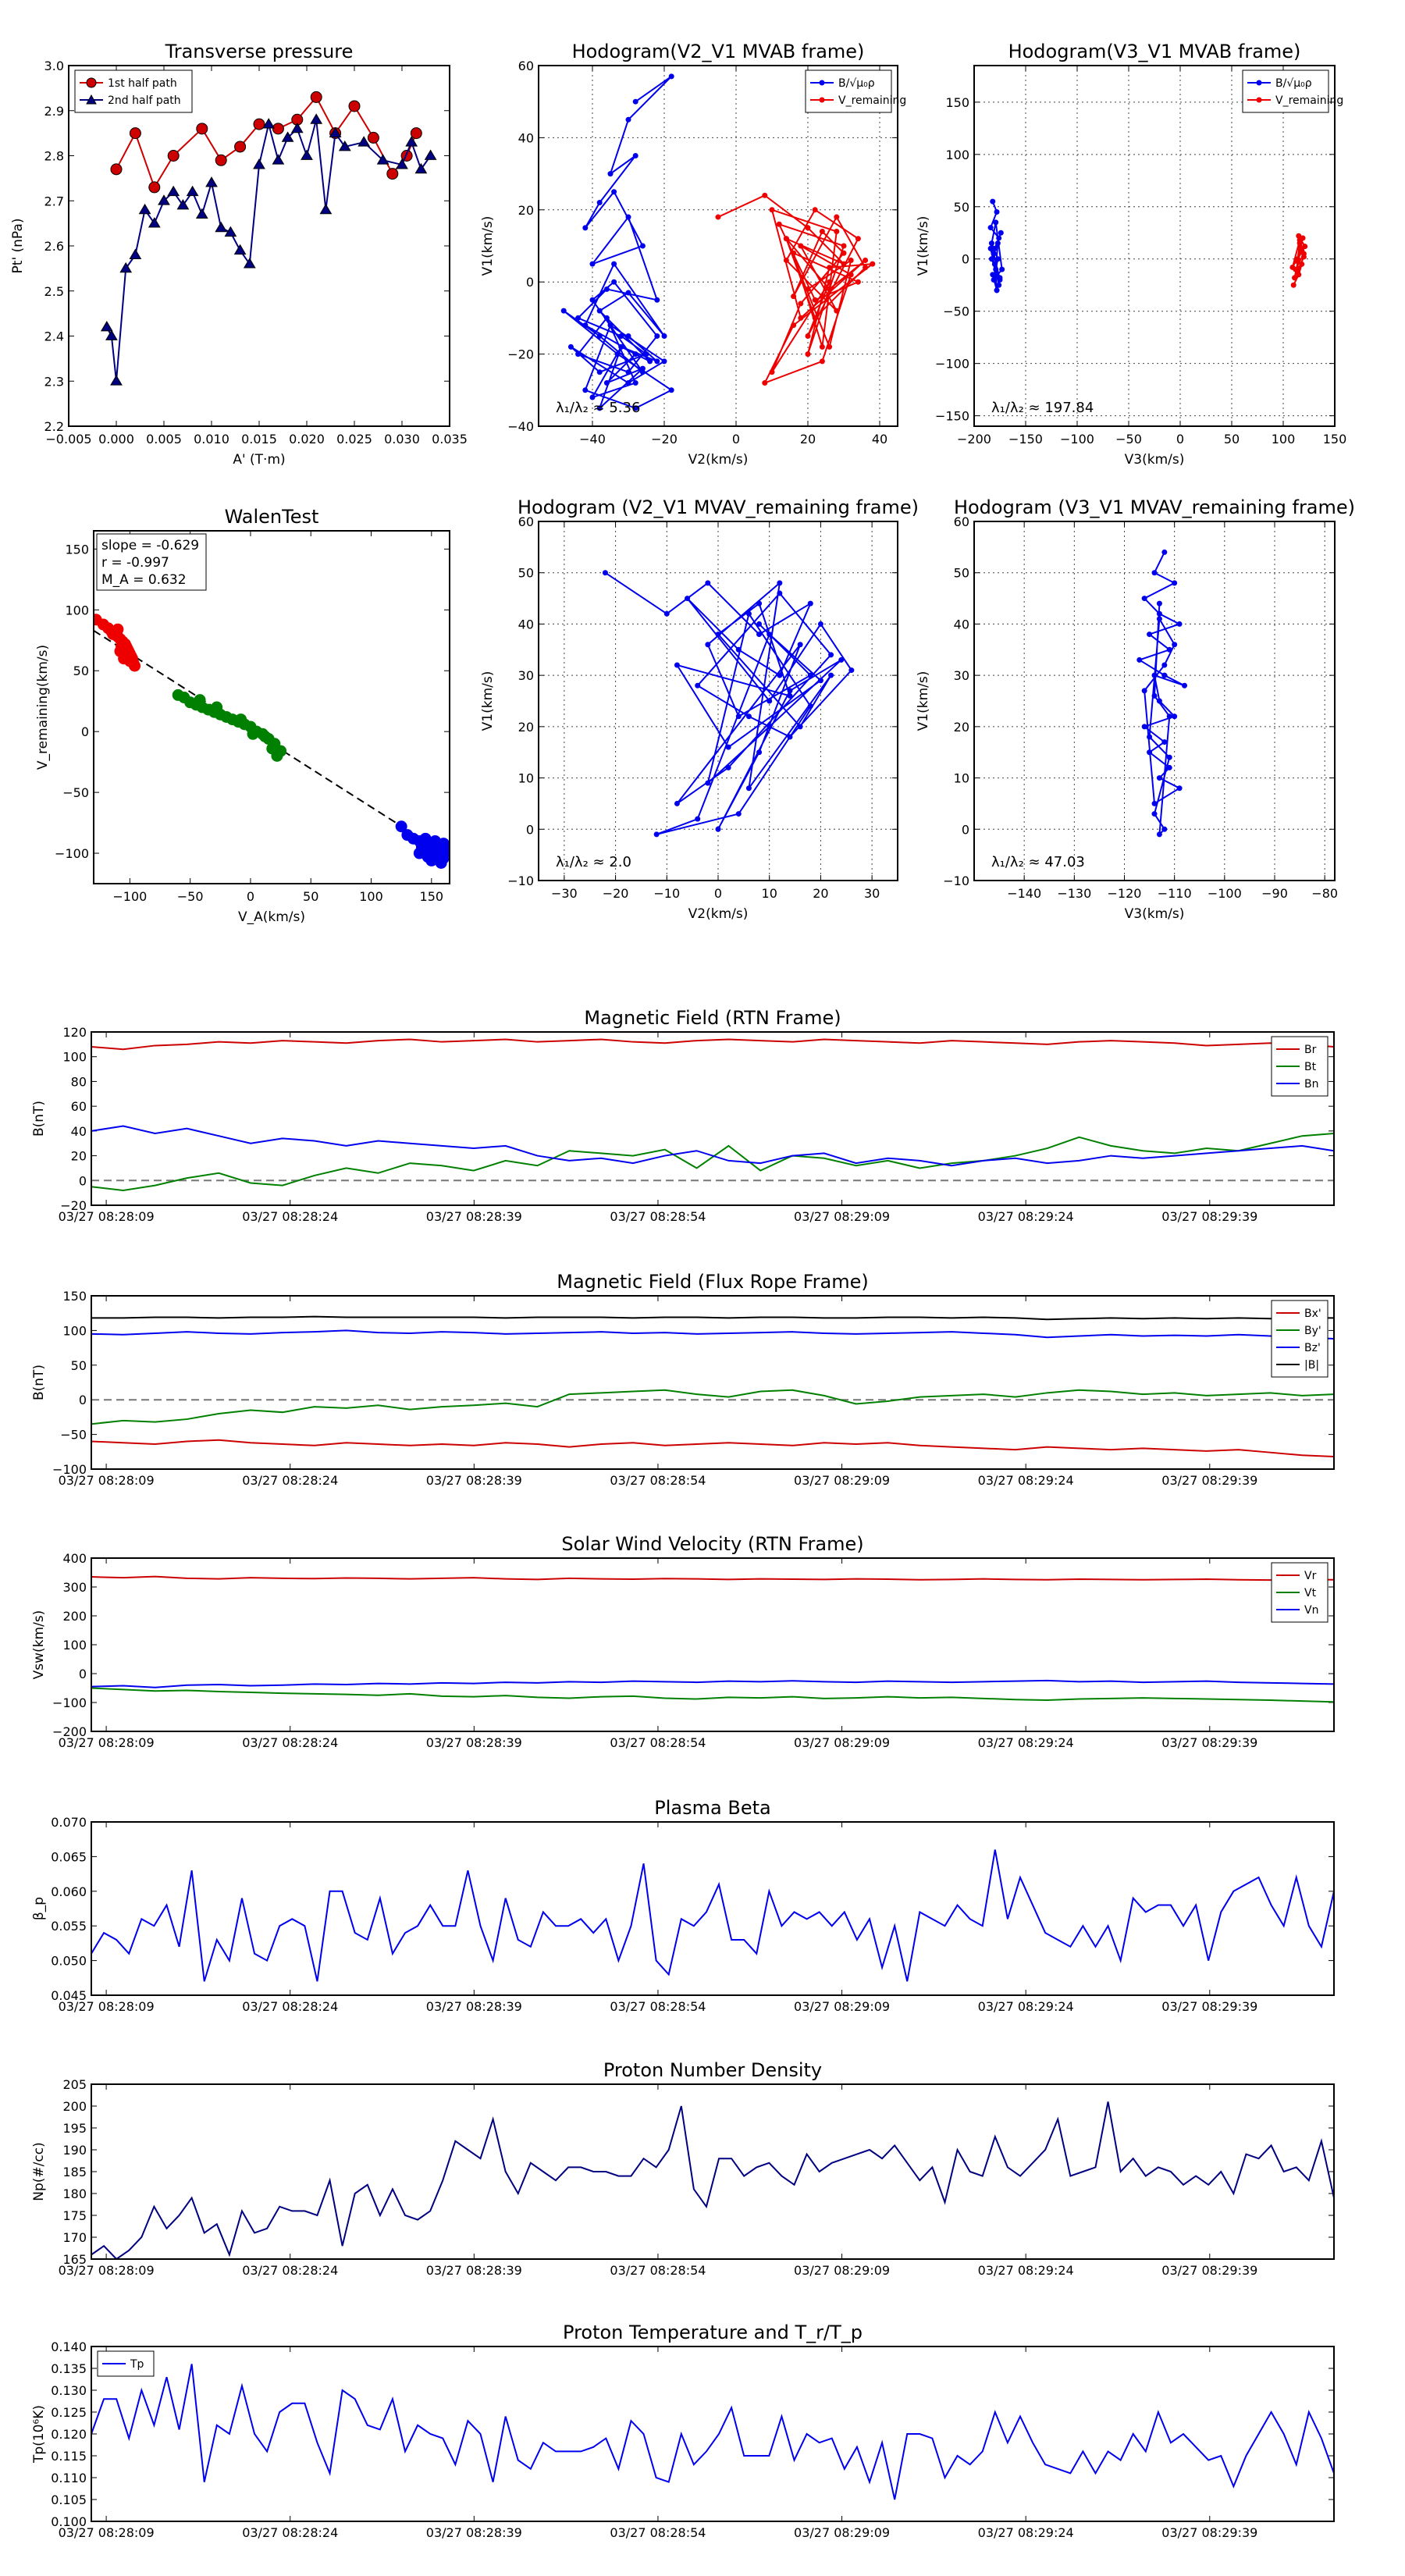 Image resolution: width=1405 pixels, height=2576 pixels. What do you see at coordinates (1074, 893) in the screenshot?
I see `x-tick-label: −130` at bounding box center [1074, 893].